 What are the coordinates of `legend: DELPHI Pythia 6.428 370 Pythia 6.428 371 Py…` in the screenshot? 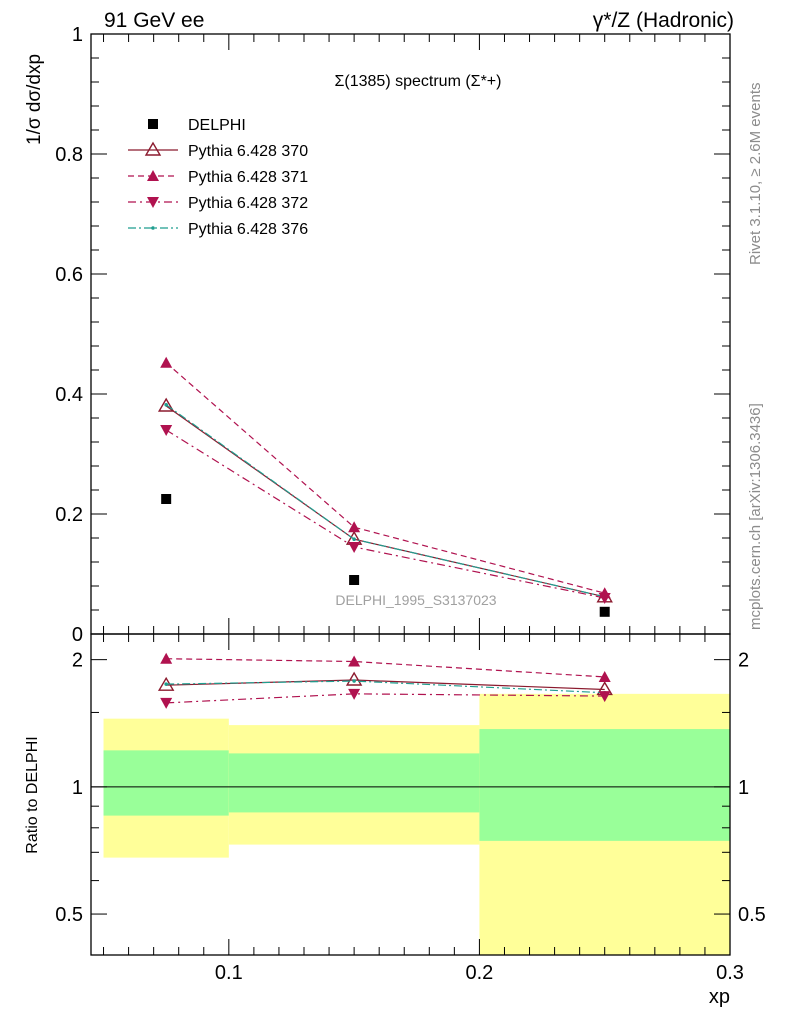 It's located at (218, 177).